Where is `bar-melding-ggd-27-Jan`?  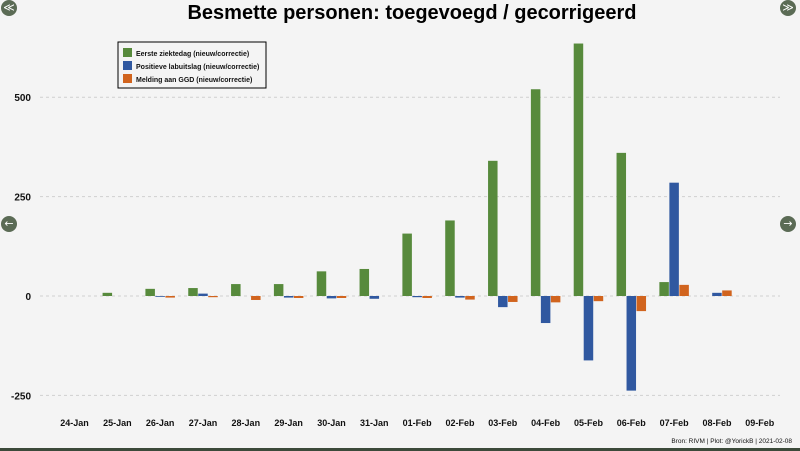
bar-melding-ggd-27-Jan is located at coordinates (213, 297).